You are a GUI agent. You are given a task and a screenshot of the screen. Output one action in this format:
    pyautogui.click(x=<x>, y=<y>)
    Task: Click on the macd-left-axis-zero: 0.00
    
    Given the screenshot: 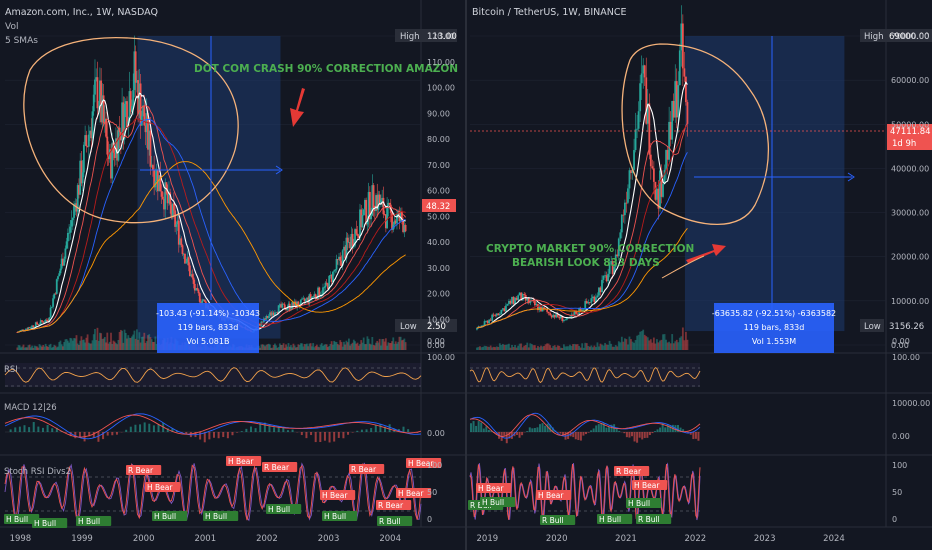 What is the action you would take?
    pyautogui.click(x=436, y=433)
    